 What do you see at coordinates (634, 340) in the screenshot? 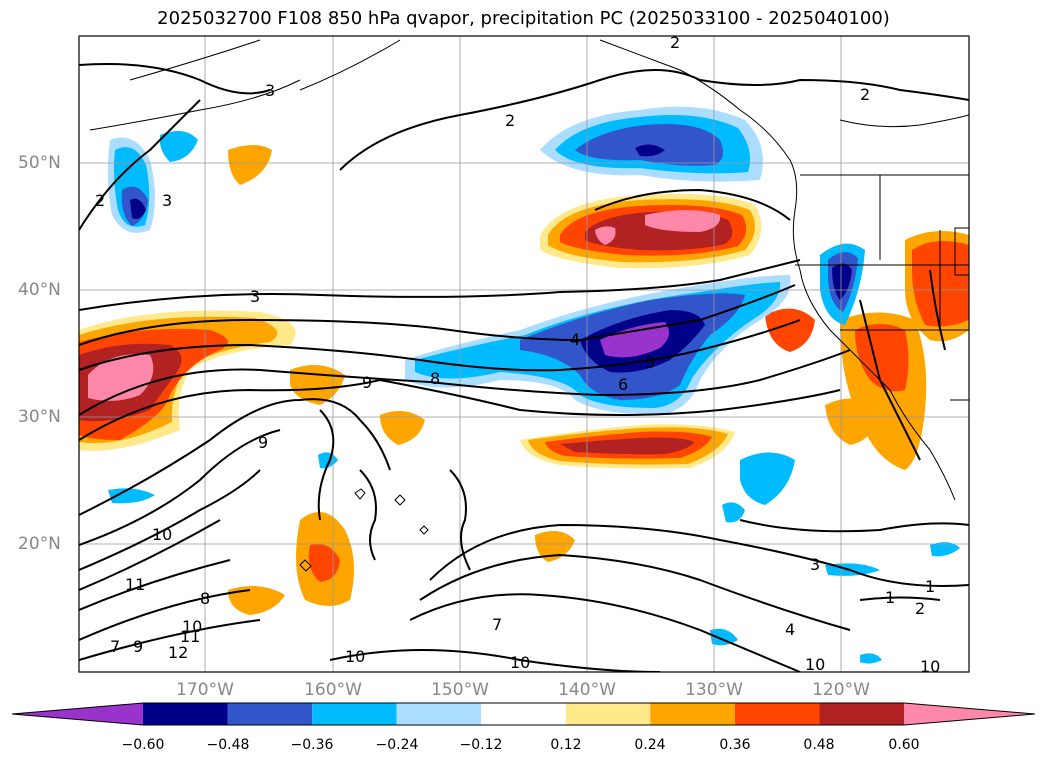
I see `shade-negative-central` at bounding box center [634, 340].